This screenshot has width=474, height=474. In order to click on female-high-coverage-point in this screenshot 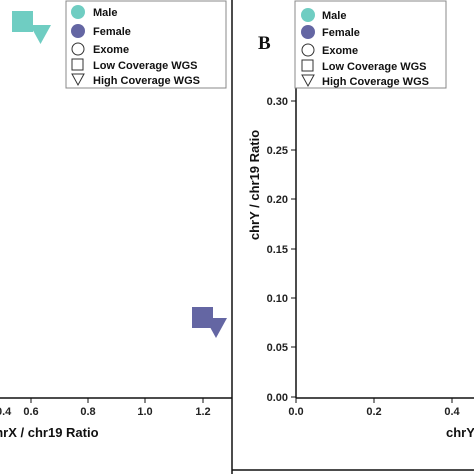, I will do `click(216, 328)`.